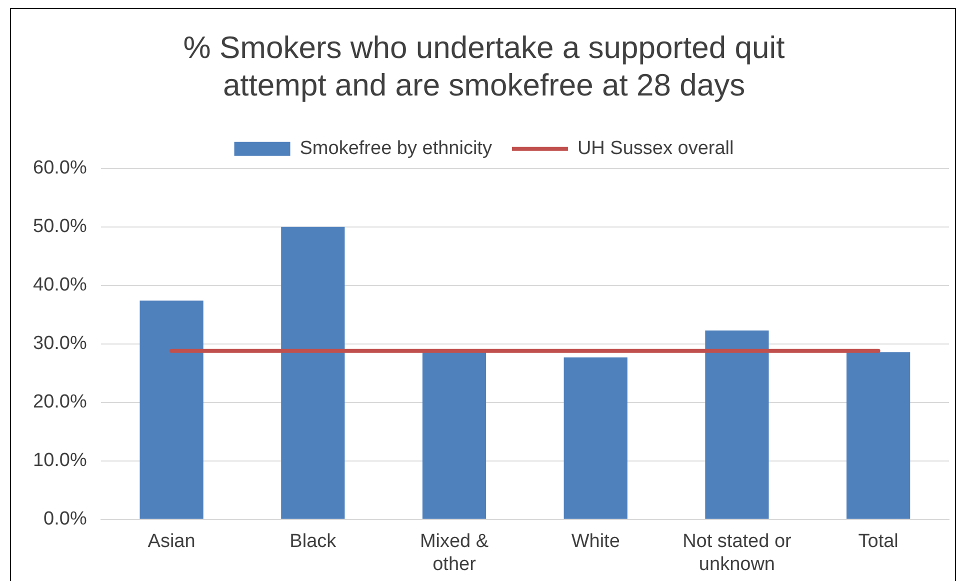 The width and height of the screenshot is (958, 581). I want to click on x-tick-label: Total, so click(878, 541).